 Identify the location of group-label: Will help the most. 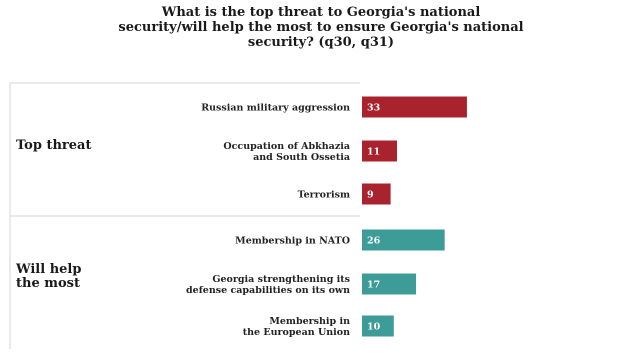
(48, 276).